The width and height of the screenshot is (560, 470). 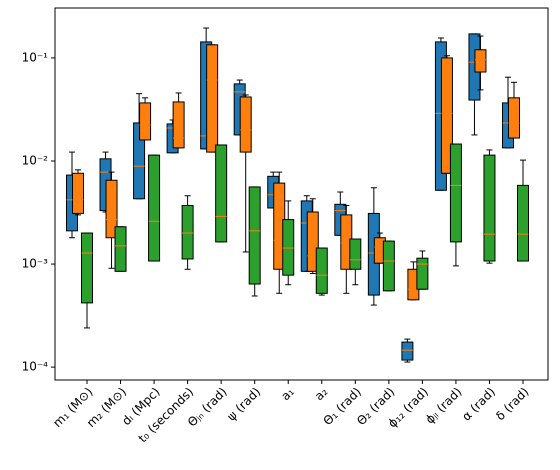 I want to click on y-tick-label: 10⁻¹, so click(x=35, y=57).